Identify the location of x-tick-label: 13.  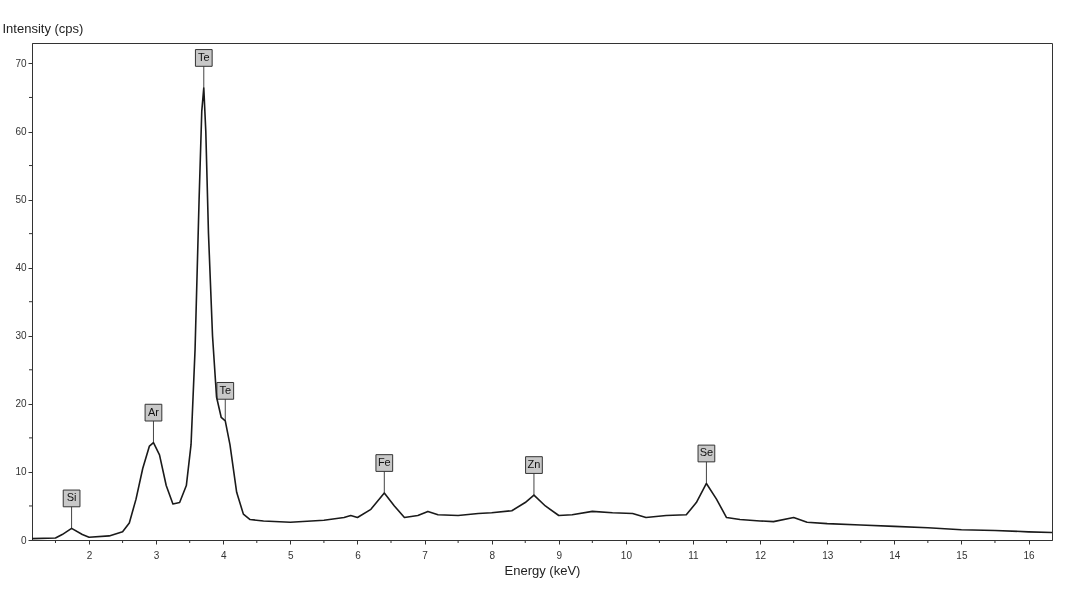
(828, 555).